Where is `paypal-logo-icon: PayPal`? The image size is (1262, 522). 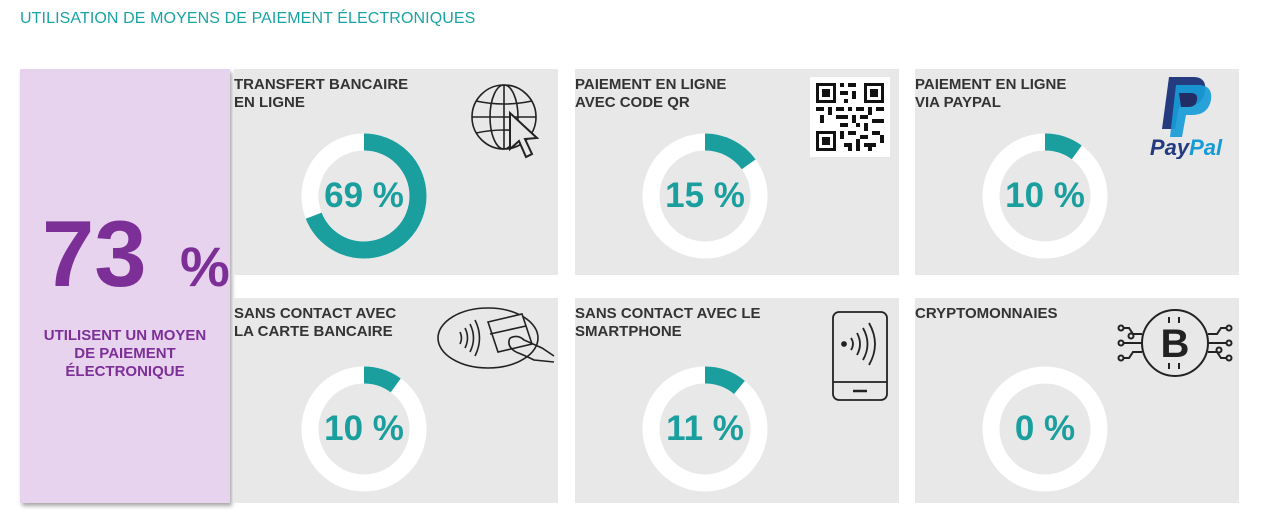 paypal-logo-icon: PayPal is located at coordinates (1186, 116).